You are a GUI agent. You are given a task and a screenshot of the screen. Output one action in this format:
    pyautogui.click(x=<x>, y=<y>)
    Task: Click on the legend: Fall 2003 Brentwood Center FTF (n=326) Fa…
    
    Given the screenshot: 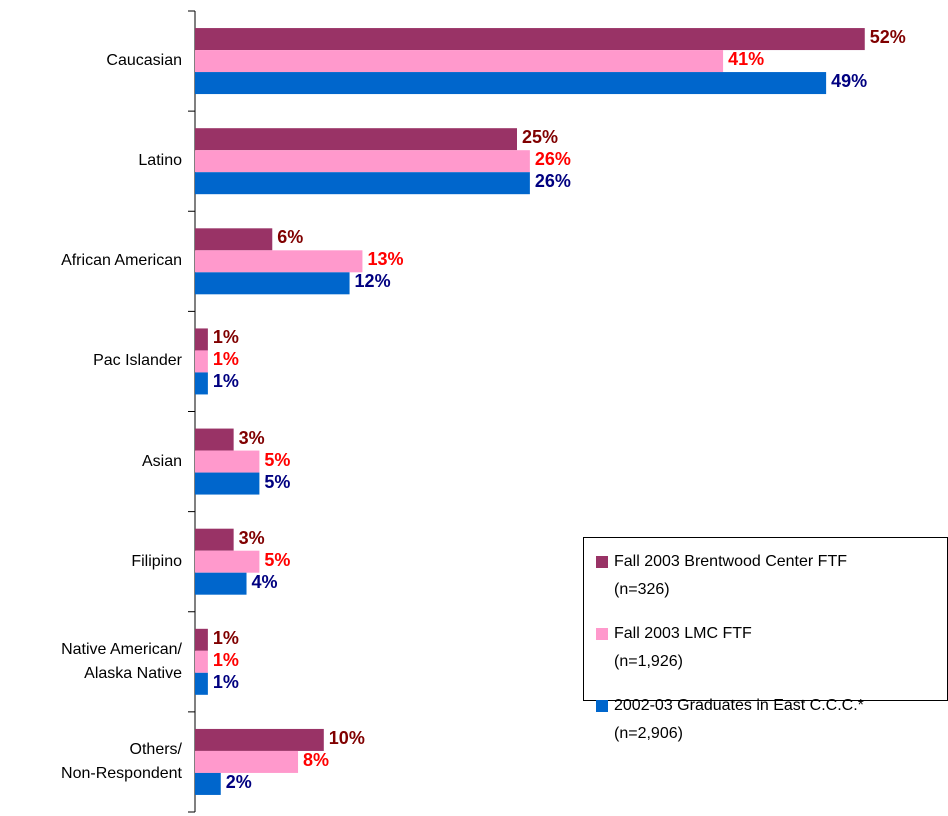 What is the action you would take?
    pyautogui.click(x=765, y=639)
    